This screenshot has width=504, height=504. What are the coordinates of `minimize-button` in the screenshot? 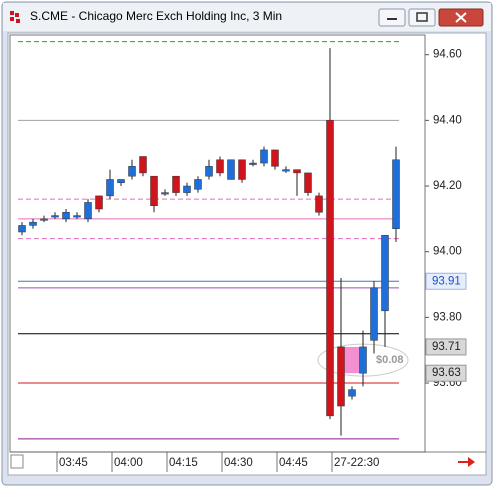 It's located at (392, 17).